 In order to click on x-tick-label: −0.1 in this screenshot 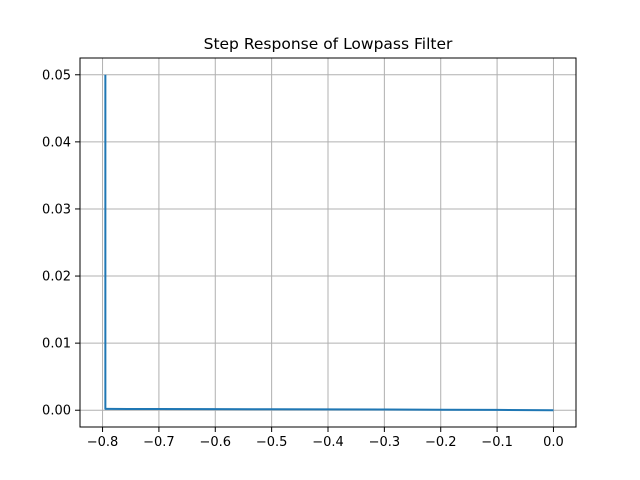, I will do `click(497, 442)`.